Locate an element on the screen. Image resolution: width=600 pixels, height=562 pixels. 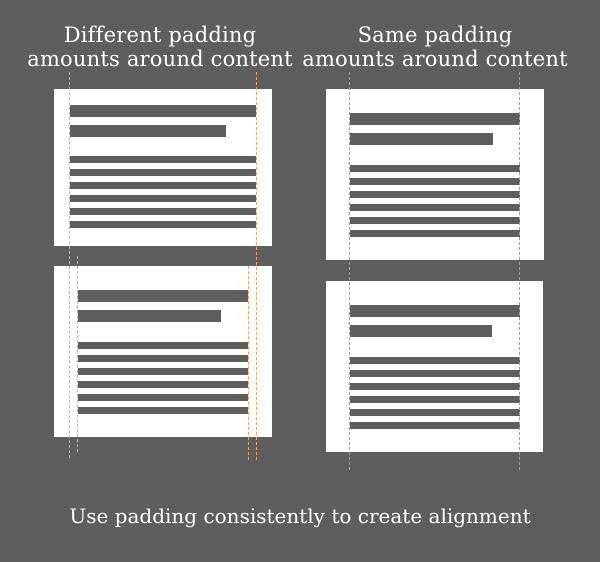
heading-same-padding: Same padding amounts around content is located at coordinates (435, 47).